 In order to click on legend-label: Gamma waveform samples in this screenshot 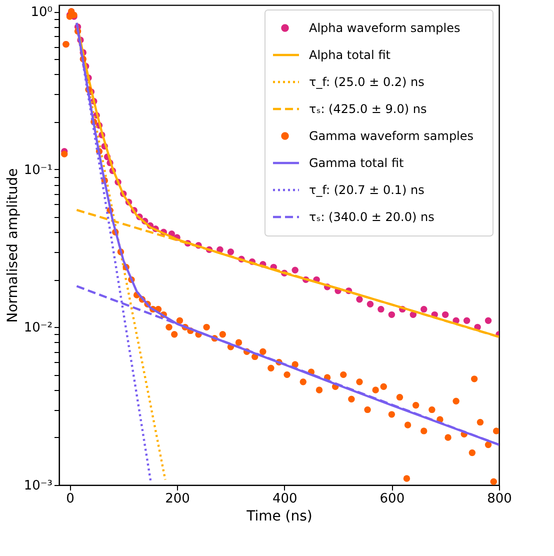, I will do `click(391, 136)`.